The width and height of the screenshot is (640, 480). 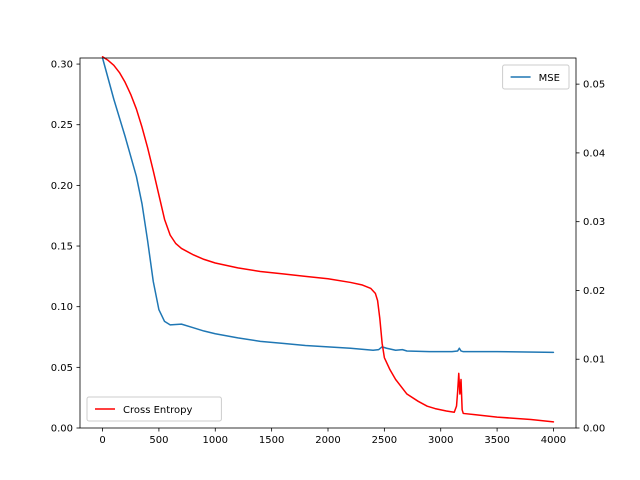 I want to click on y-left-tick-label: 0.15, so click(x=62, y=247).